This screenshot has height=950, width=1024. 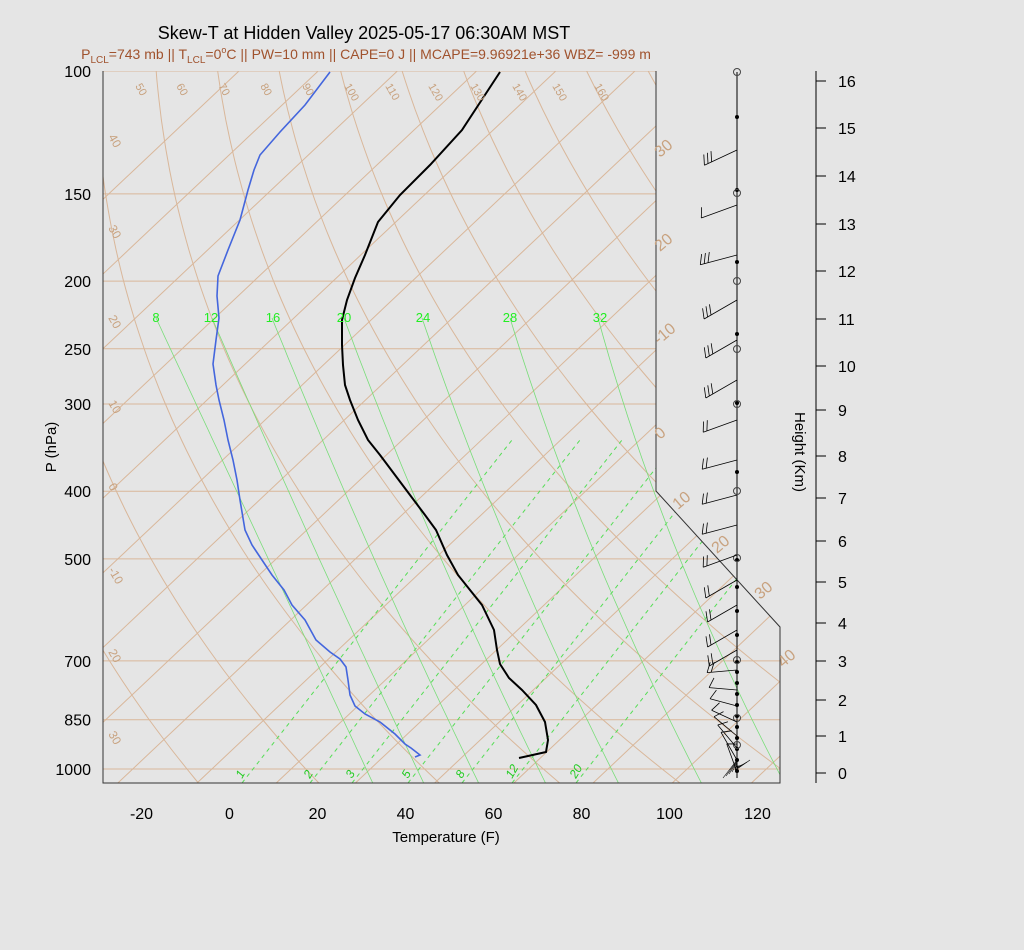 What do you see at coordinates (842, 542) in the screenshot?
I see `height-tick-label: 6` at bounding box center [842, 542].